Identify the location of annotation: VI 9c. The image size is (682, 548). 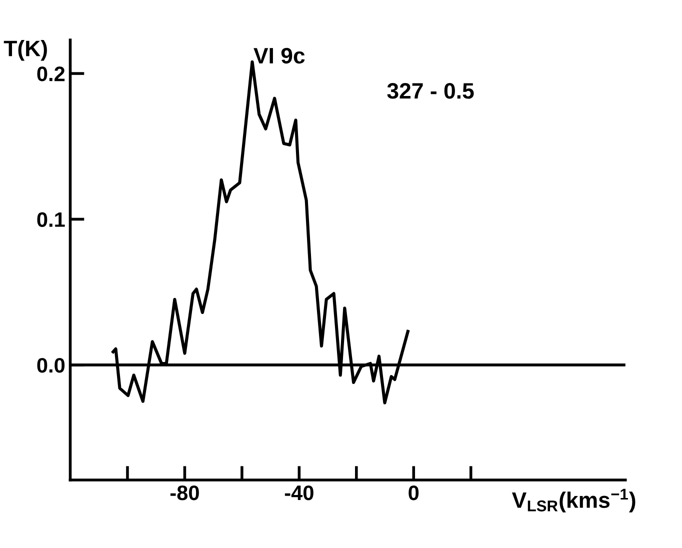
(279, 56).